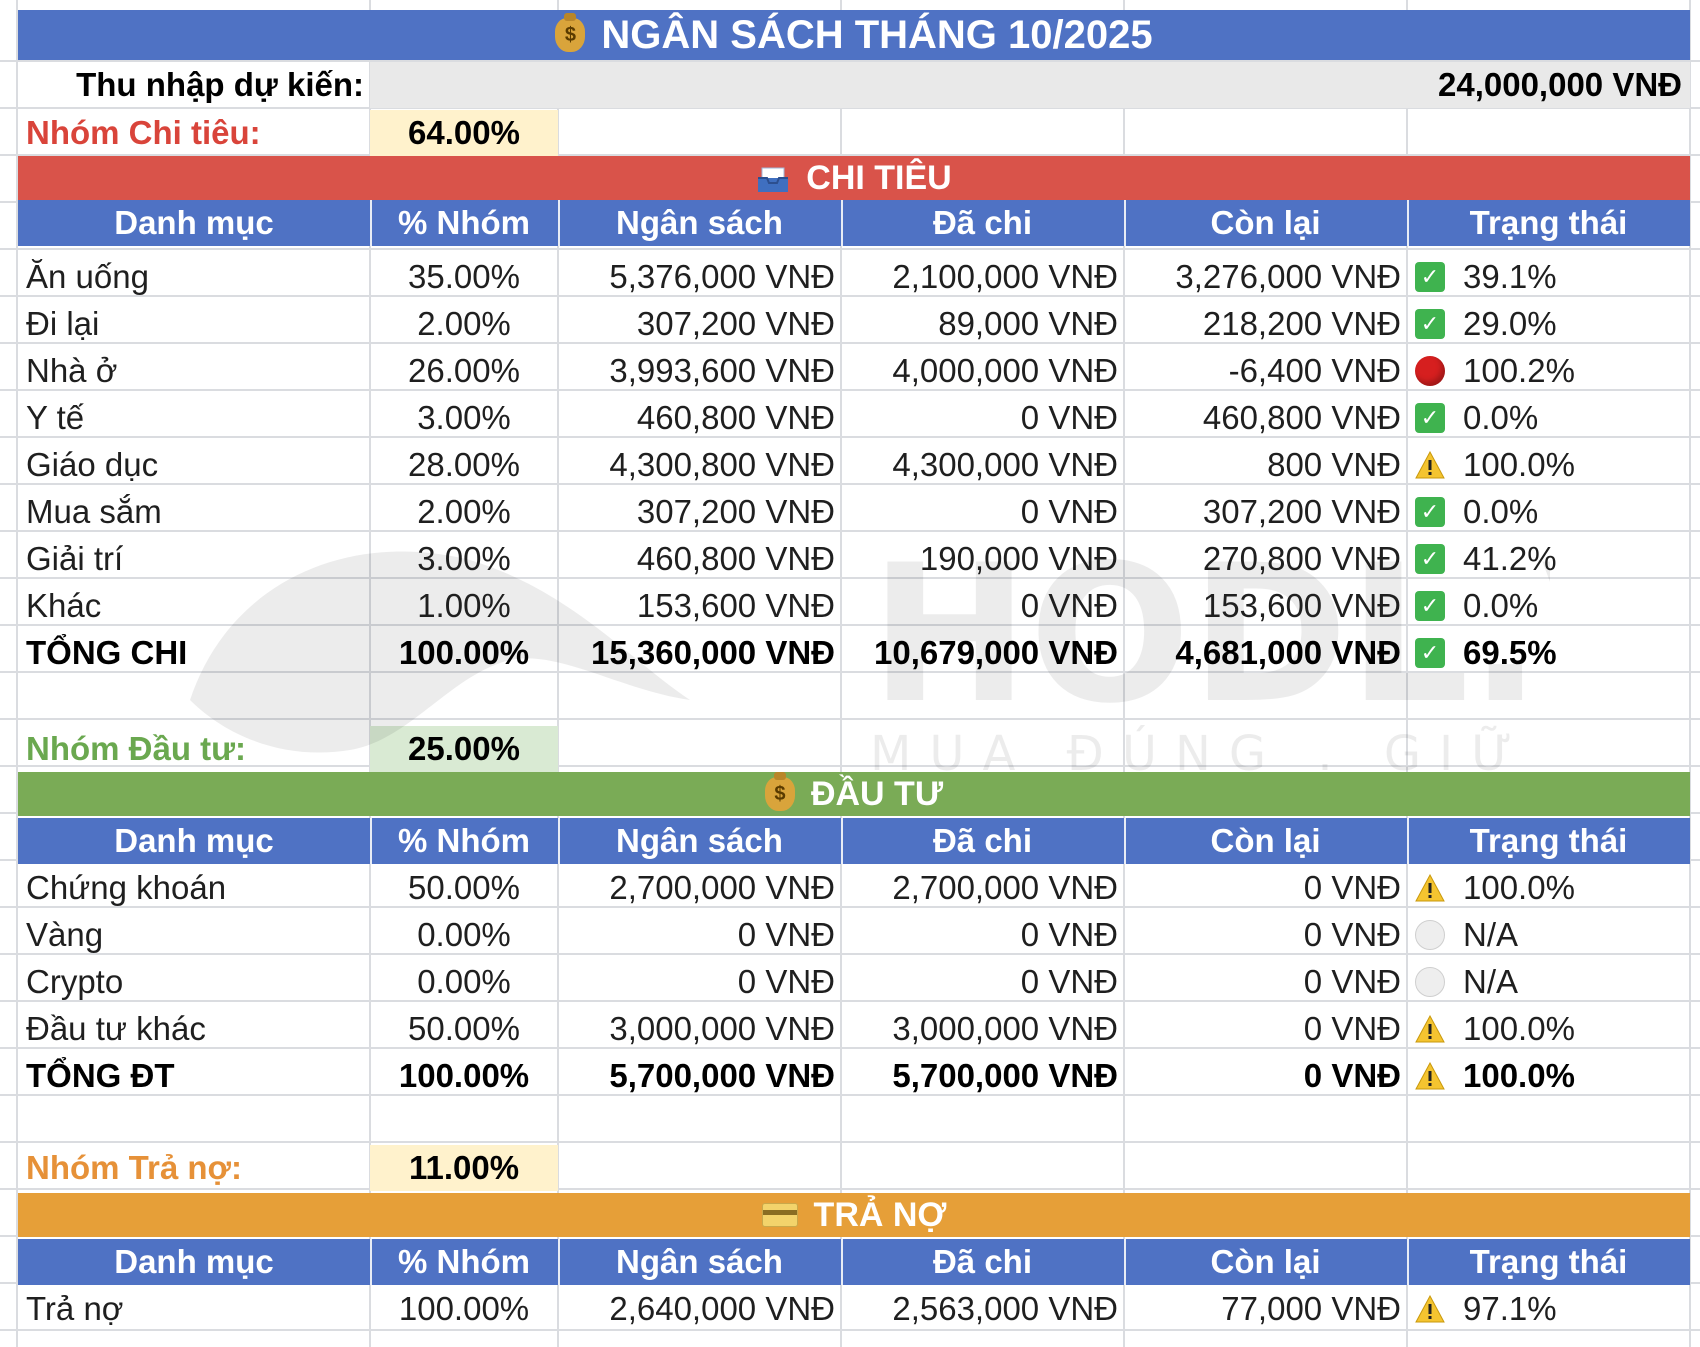  Describe the element at coordinates (1265, 606) in the screenshot. I see `remaining-cell: 153,600 VNĐ` at that location.